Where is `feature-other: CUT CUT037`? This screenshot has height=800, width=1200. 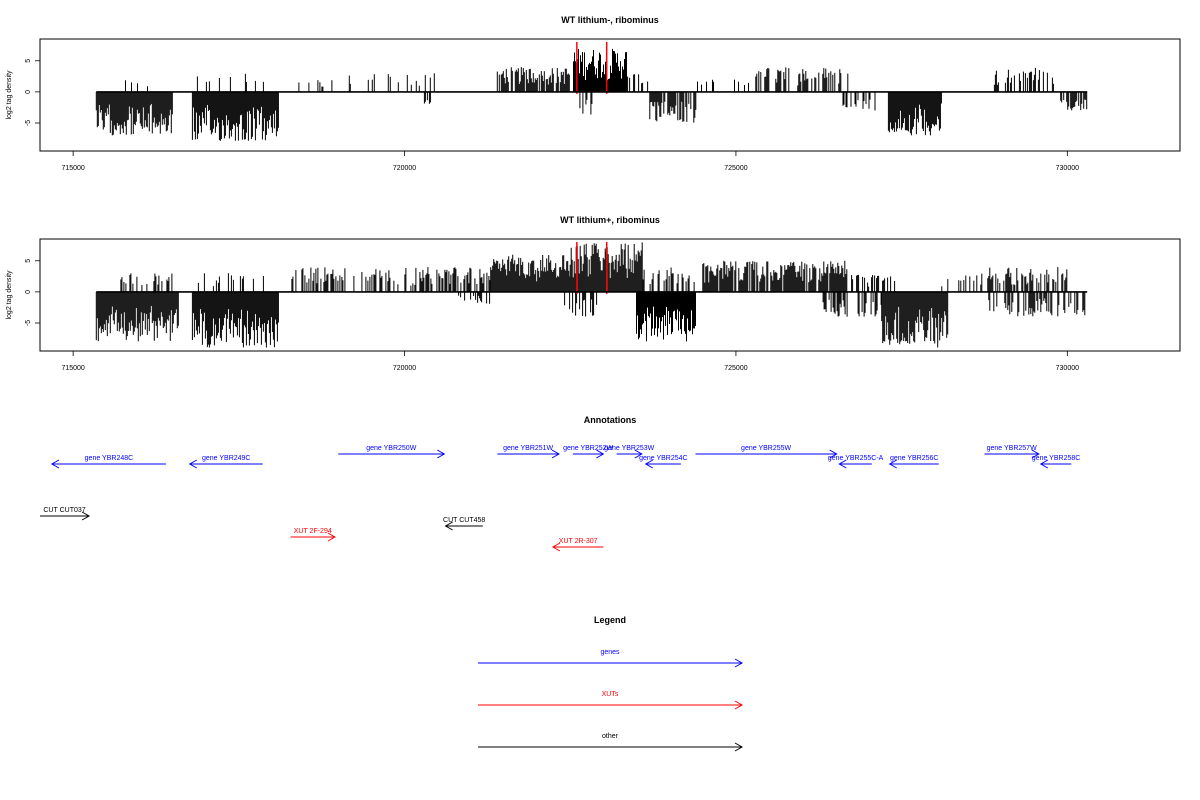
feature-other: CUT CUT037 is located at coordinates (65, 514).